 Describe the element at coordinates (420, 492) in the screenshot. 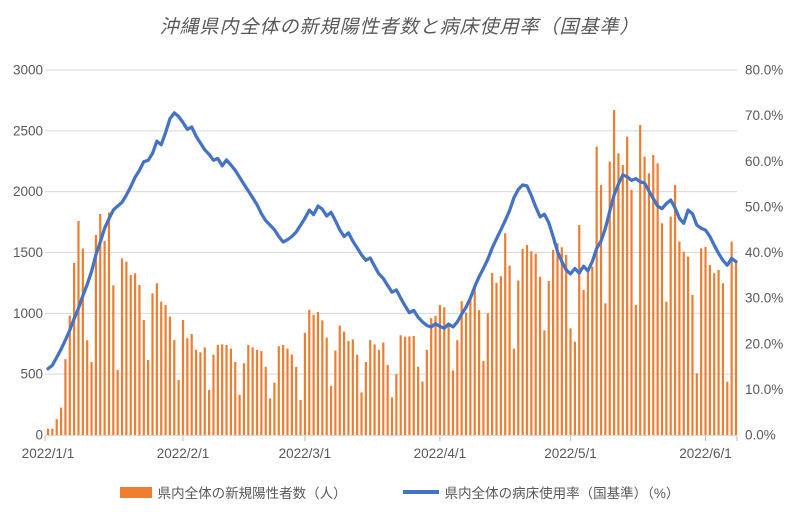

I see `line-series-swatch-icon` at that location.